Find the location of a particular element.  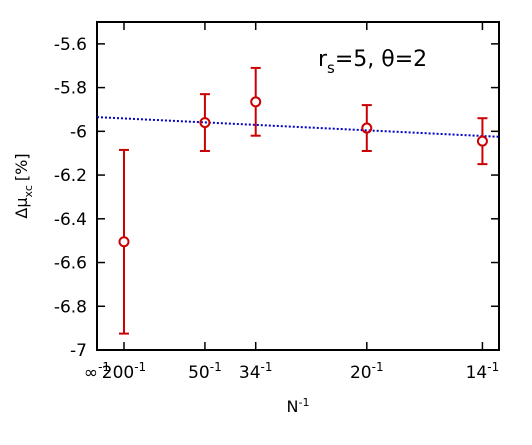

x-tick-label-4: 20-1 is located at coordinates (367, 371).